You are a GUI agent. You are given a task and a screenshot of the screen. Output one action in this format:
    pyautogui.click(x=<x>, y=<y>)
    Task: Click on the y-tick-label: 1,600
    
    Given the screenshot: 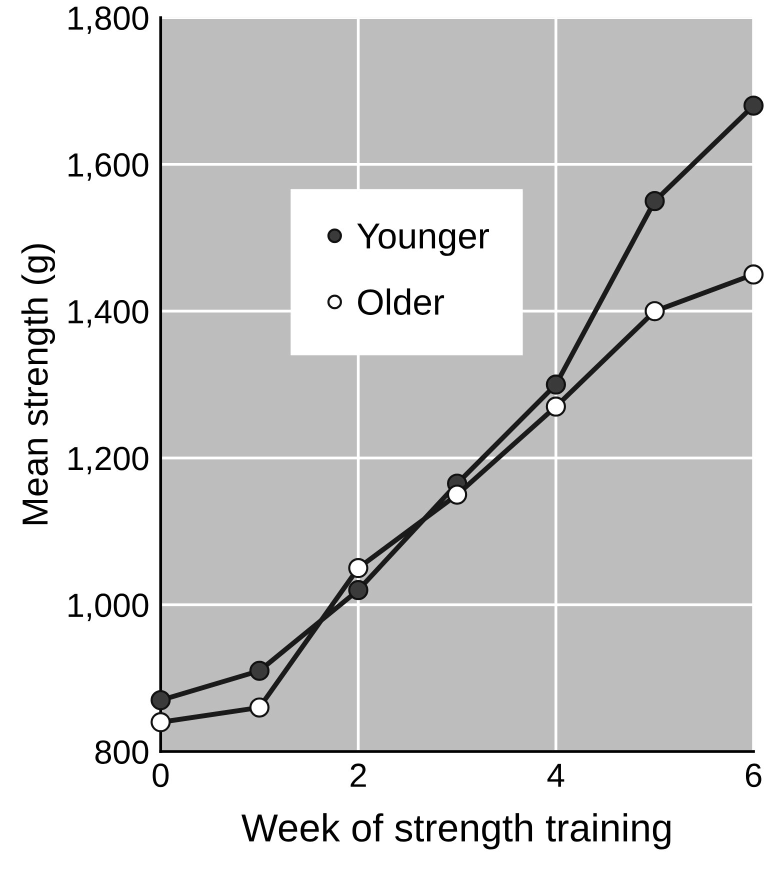 What is the action you would take?
    pyautogui.click(x=108, y=167)
    